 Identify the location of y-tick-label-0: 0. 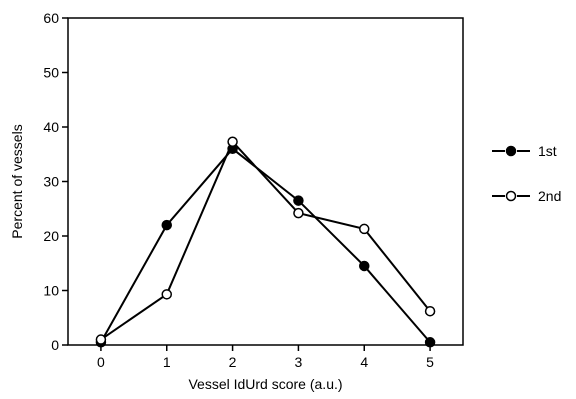
(55, 345).